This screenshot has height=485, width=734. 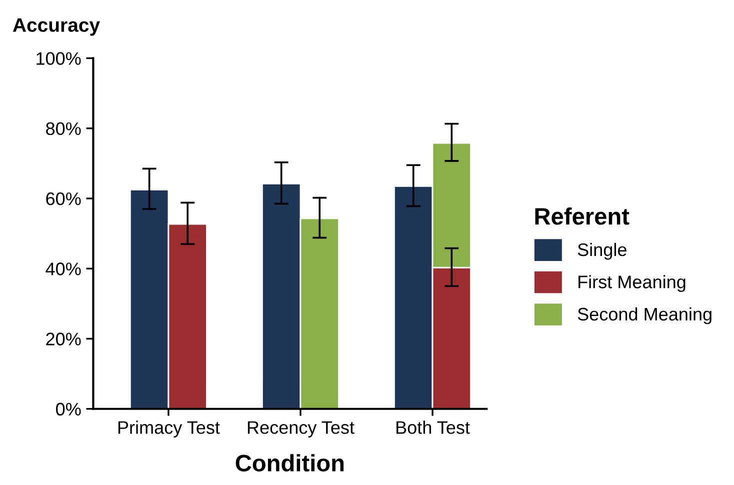 What do you see at coordinates (433, 427) in the screenshot?
I see `x-tick-label: Both Test` at bounding box center [433, 427].